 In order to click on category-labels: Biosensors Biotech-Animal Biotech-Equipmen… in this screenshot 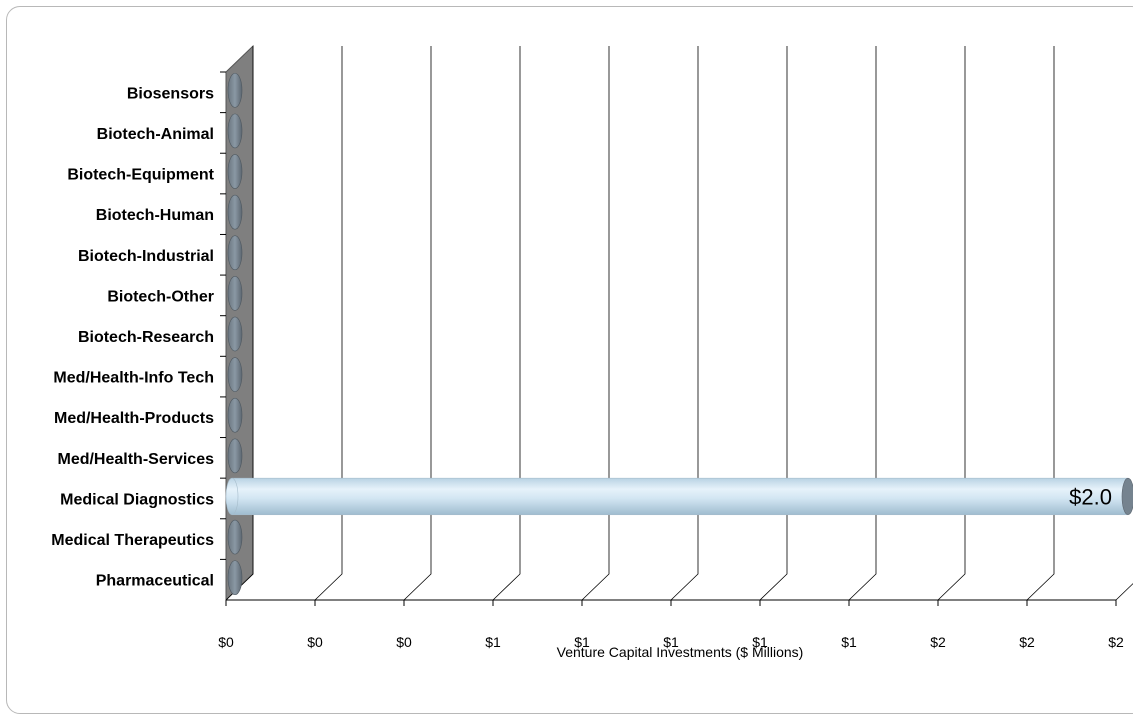, I will do `click(132, 337)`.